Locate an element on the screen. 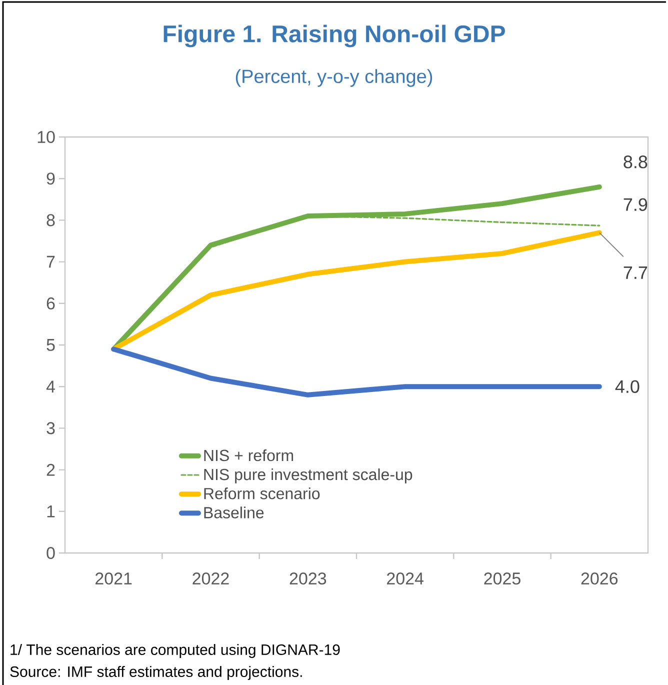  x-tick-label: 2021 is located at coordinates (114, 578).